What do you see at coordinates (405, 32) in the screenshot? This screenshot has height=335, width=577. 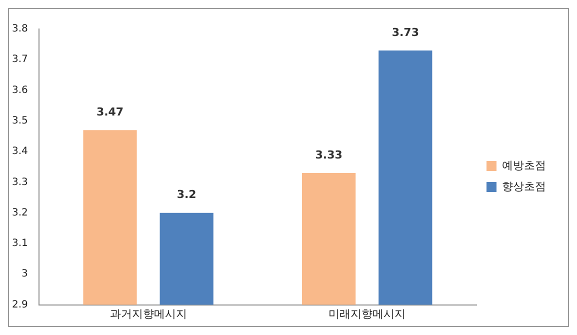 I see `data-label: 3.73` at bounding box center [405, 32].